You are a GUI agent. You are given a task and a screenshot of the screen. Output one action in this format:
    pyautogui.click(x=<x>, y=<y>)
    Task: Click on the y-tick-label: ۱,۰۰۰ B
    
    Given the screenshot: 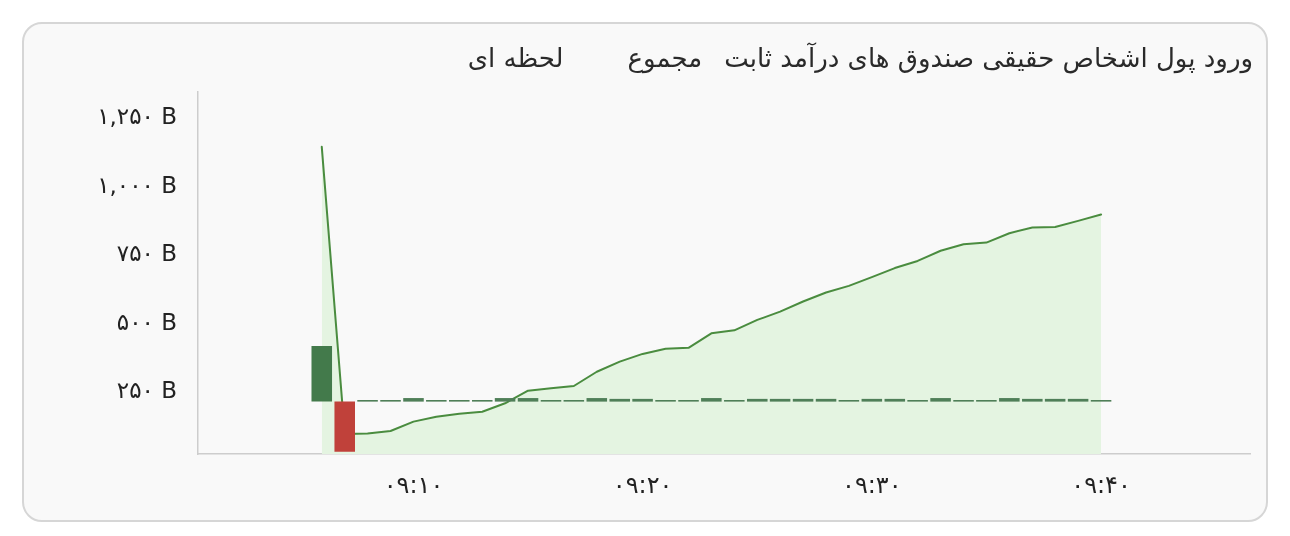 What is the action you would take?
    pyautogui.click(x=137, y=184)
    